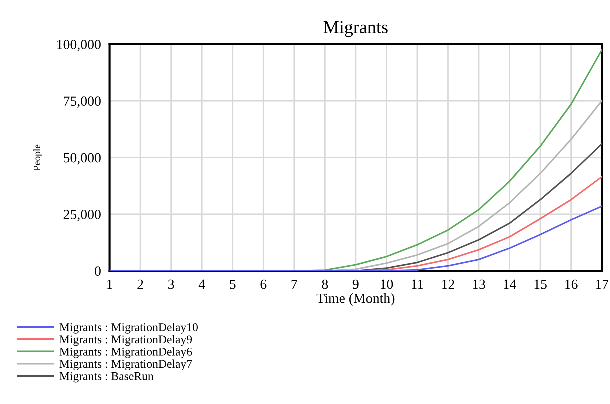 This screenshot has height=404, width=610. I want to click on x-tick-label: 1, so click(110, 285).